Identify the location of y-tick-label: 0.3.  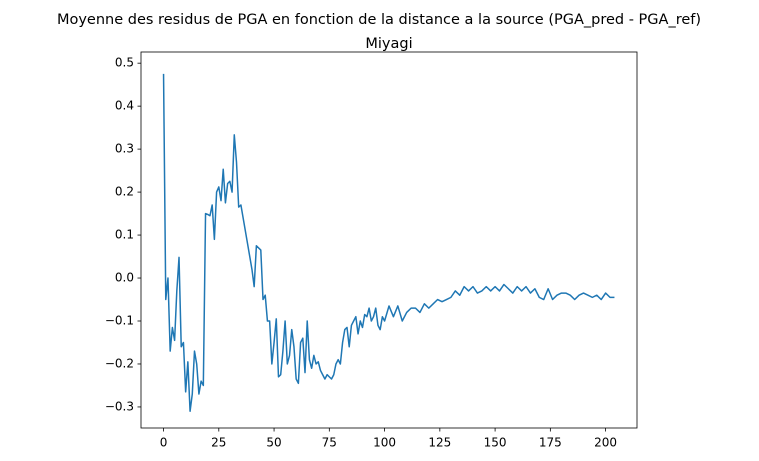
(124, 149).